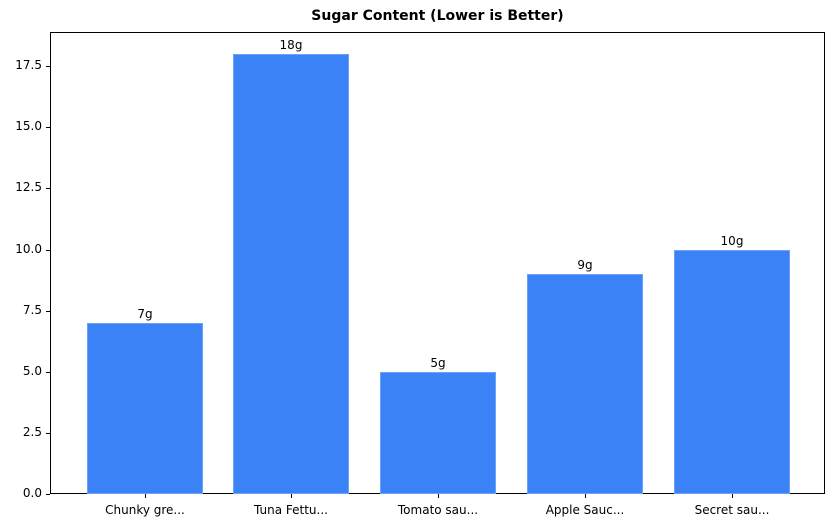 The width and height of the screenshot is (835, 528). I want to click on bar-value-label: 18g, so click(291, 45).